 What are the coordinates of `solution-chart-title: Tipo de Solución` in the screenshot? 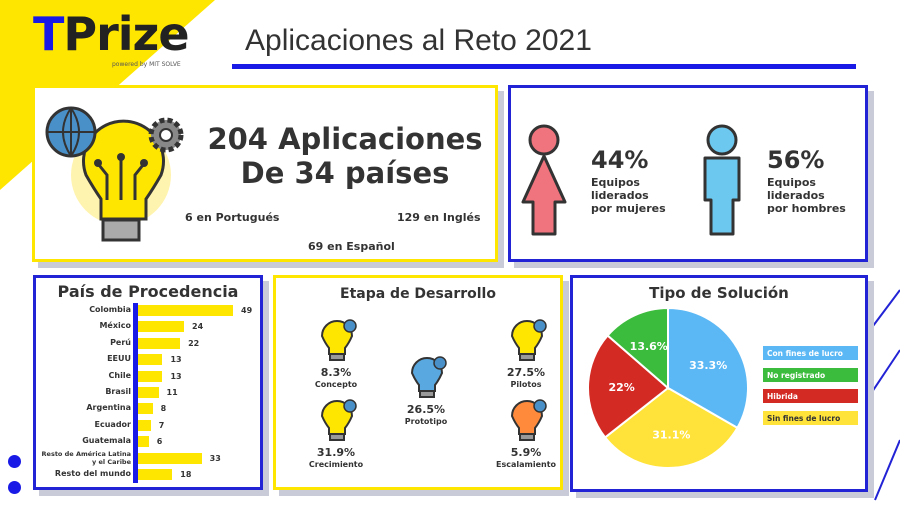 It's located at (719, 293).